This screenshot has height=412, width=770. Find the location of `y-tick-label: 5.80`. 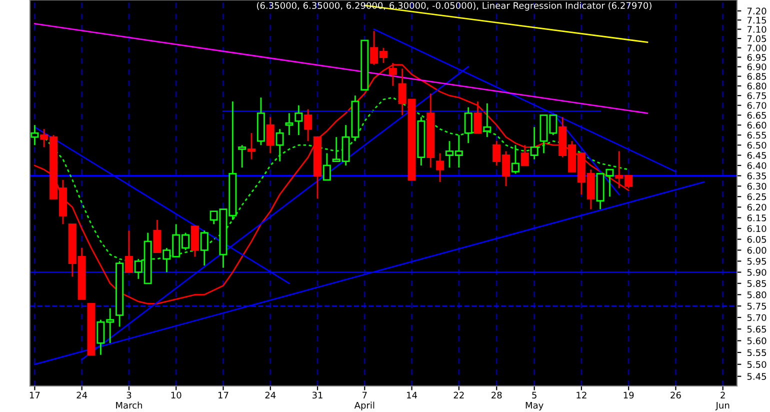

y-tick-label: 5.80 is located at coordinates (756, 294).